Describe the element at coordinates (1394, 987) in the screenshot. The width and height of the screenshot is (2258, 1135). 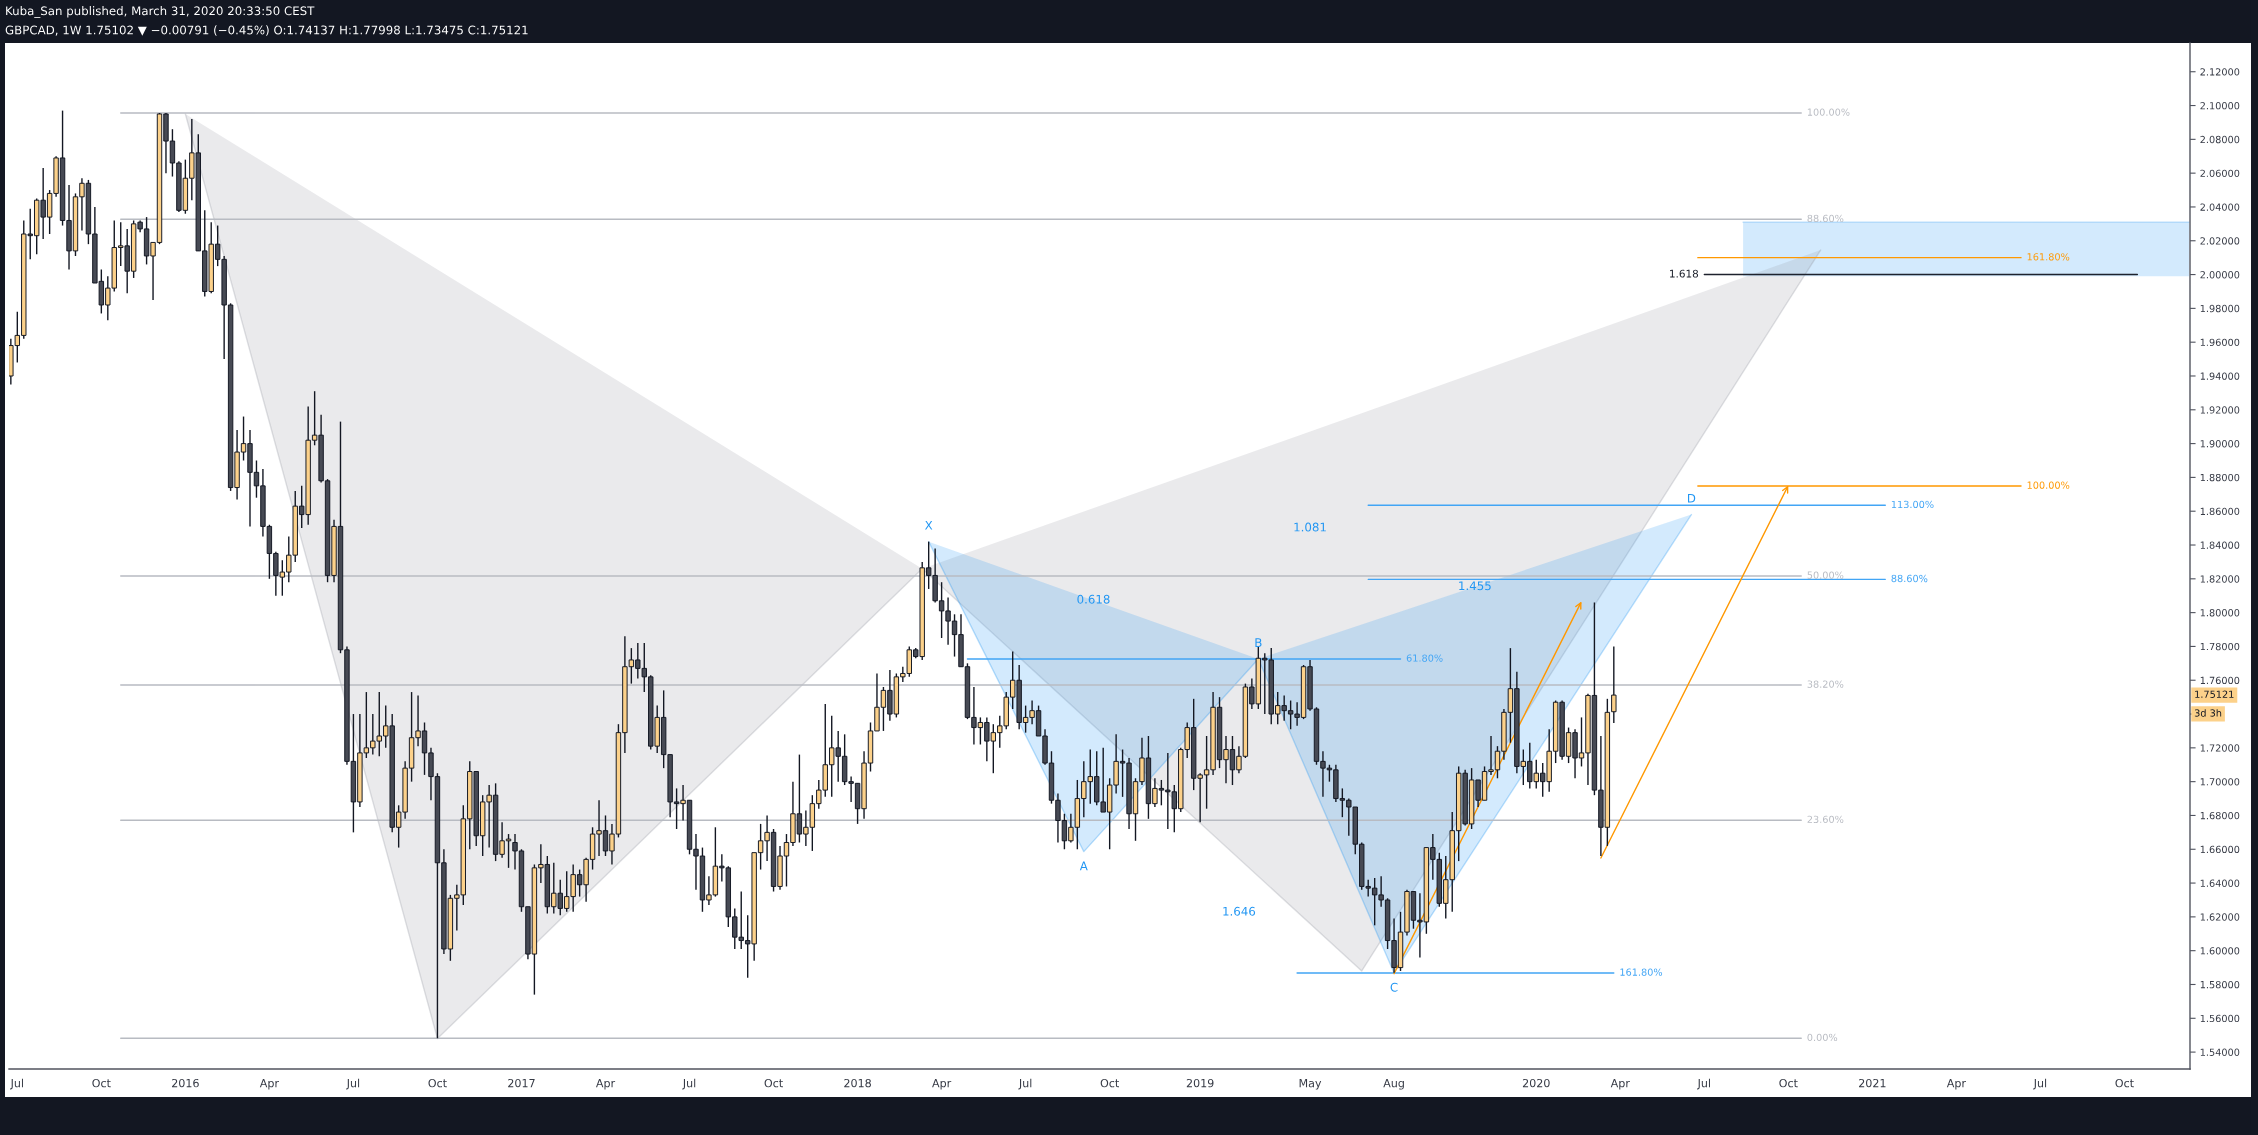
I see `annotation: C` at that location.